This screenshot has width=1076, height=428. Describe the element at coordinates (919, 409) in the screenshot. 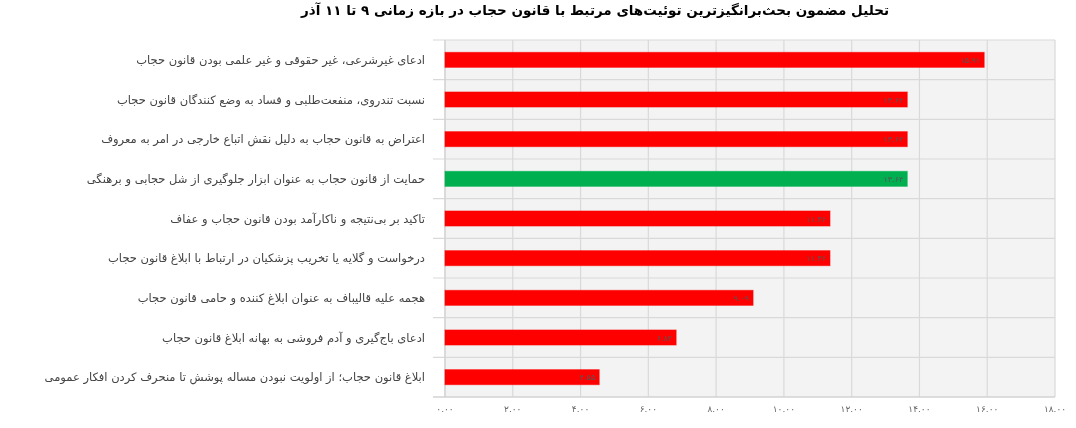

I see `x-tick-label: ۱۴.۰۰` at that location.